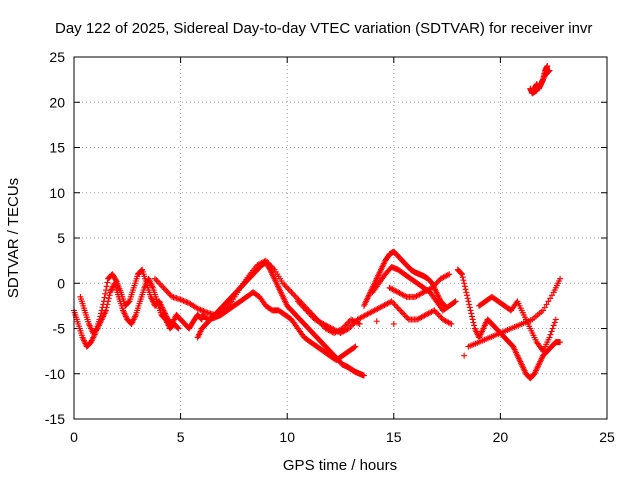 The height and width of the screenshot is (480, 640). What do you see at coordinates (342, 437) in the screenshot?
I see `x-tick-labels: 0 5 10 15 20 25` at bounding box center [342, 437].